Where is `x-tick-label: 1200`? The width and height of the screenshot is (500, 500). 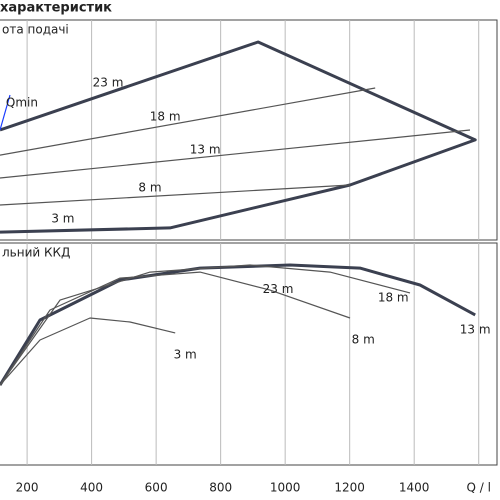
x-tick-label: 1200 is located at coordinates (349, 488).